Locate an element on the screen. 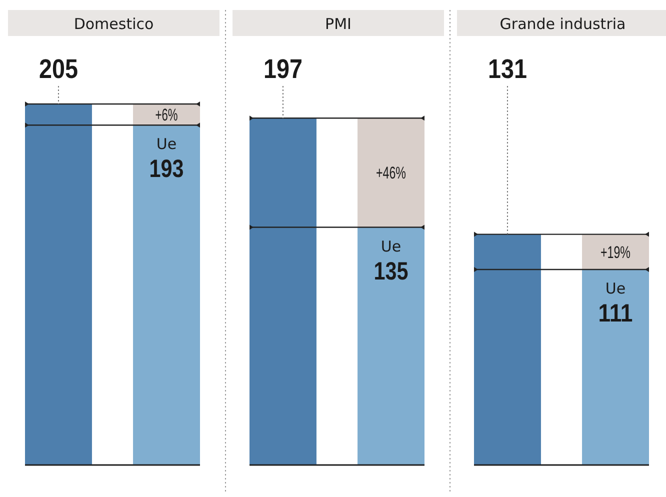  data-label: 197 is located at coordinates (286, 69).